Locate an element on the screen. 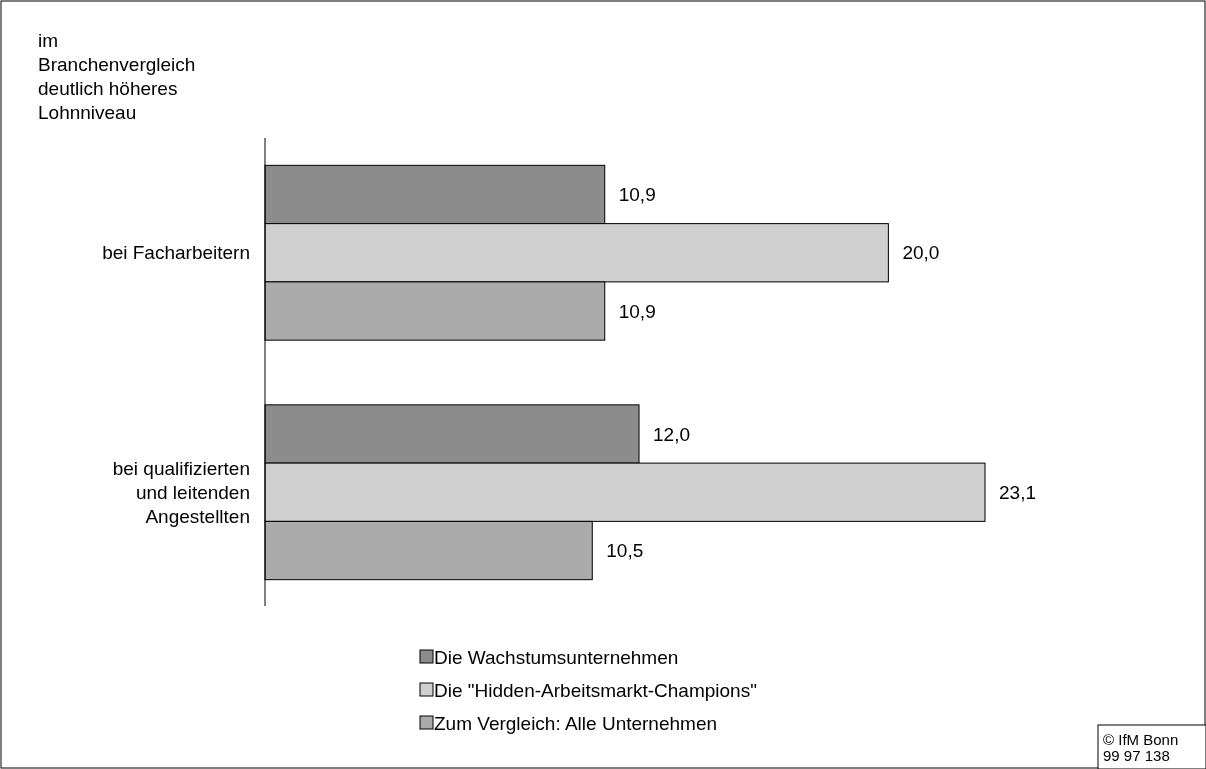 This screenshot has height=769, width=1206. legend-label: Zum Vergleich: Alle Unternehmen is located at coordinates (576, 723).